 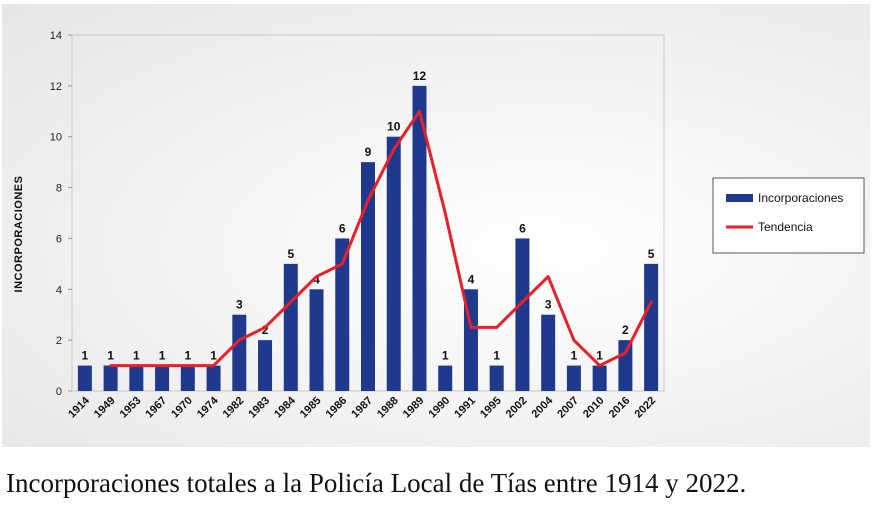 I want to click on x-tick-label: 1953, so click(x=131, y=408).